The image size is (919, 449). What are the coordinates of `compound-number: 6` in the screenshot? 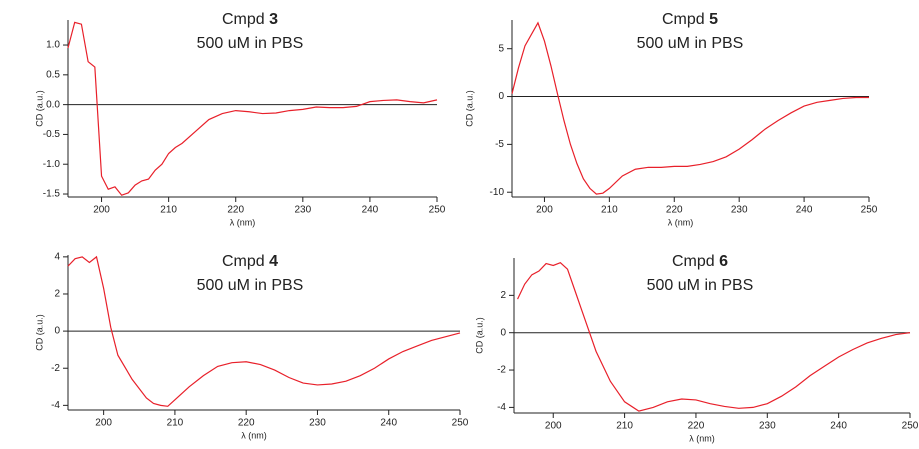 It's located at (723, 261).